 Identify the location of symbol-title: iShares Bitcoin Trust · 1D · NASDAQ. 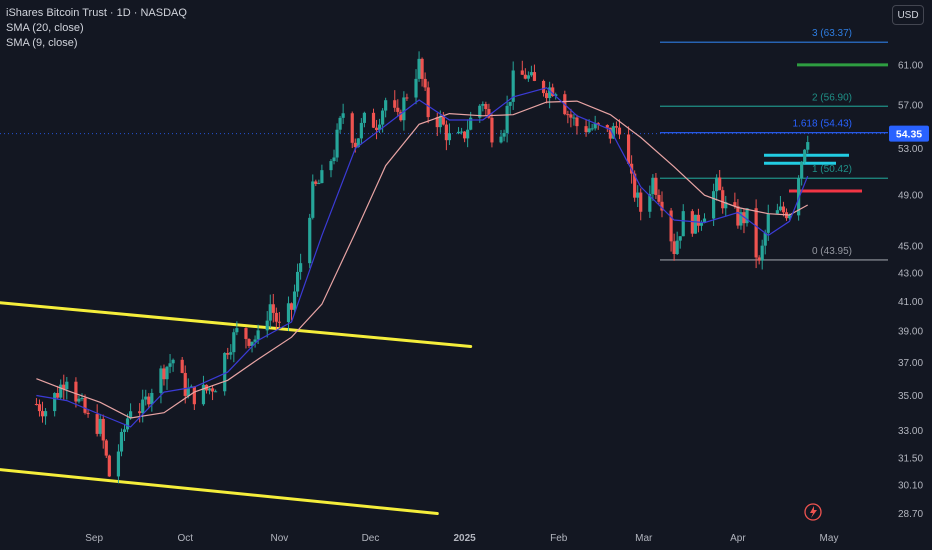
(96, 13).